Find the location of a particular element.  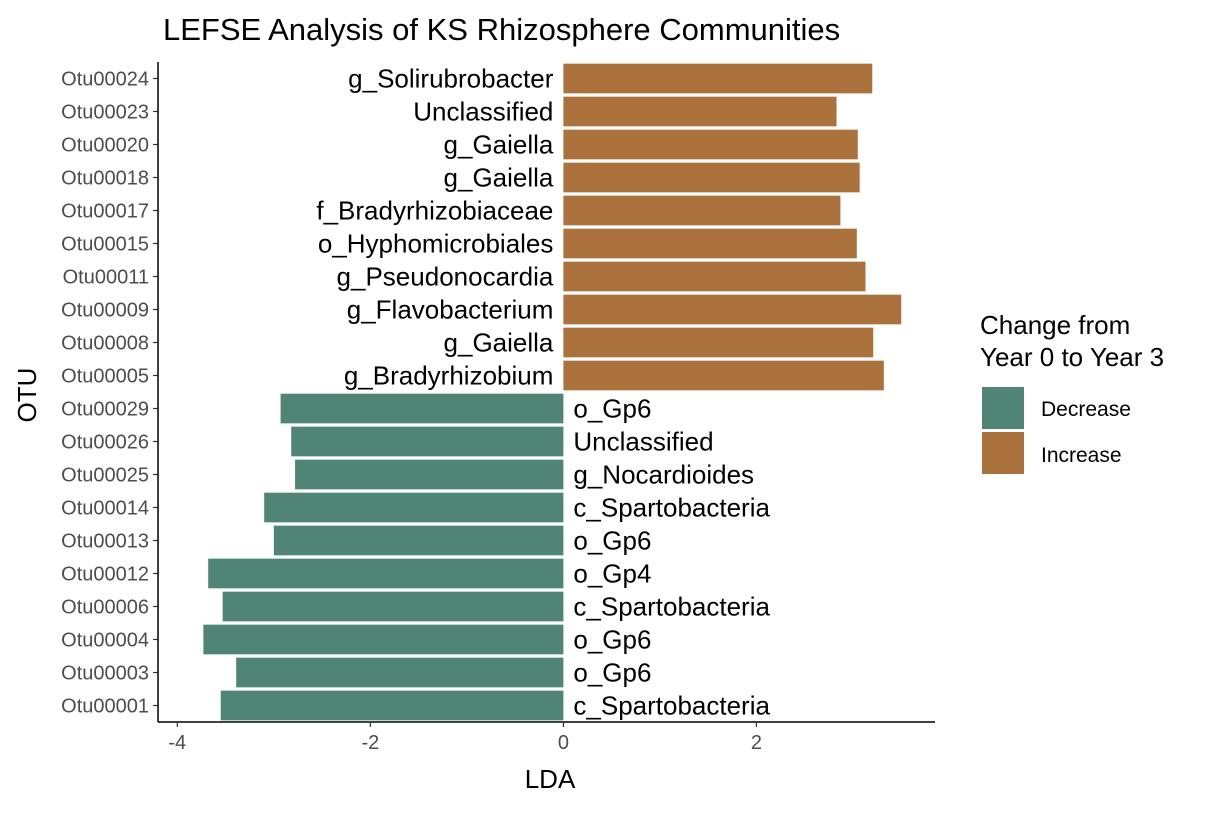

bar-label-otu00015: o_Hyphomicrobiales is located at coordinates (436, 244).